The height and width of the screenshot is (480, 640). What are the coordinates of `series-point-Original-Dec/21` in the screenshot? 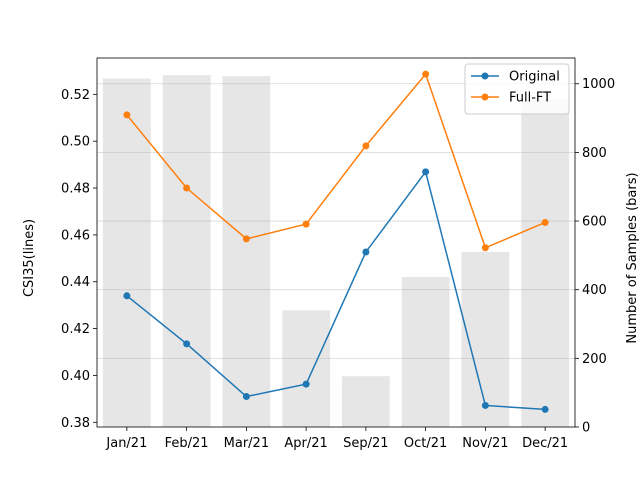 It's located at (545, 409).